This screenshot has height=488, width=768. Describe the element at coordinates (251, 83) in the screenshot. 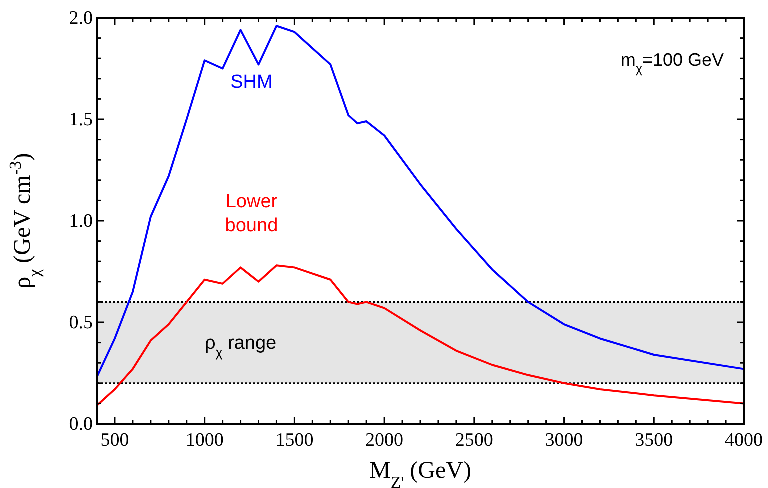

I see `series-label: SHM` at that location.